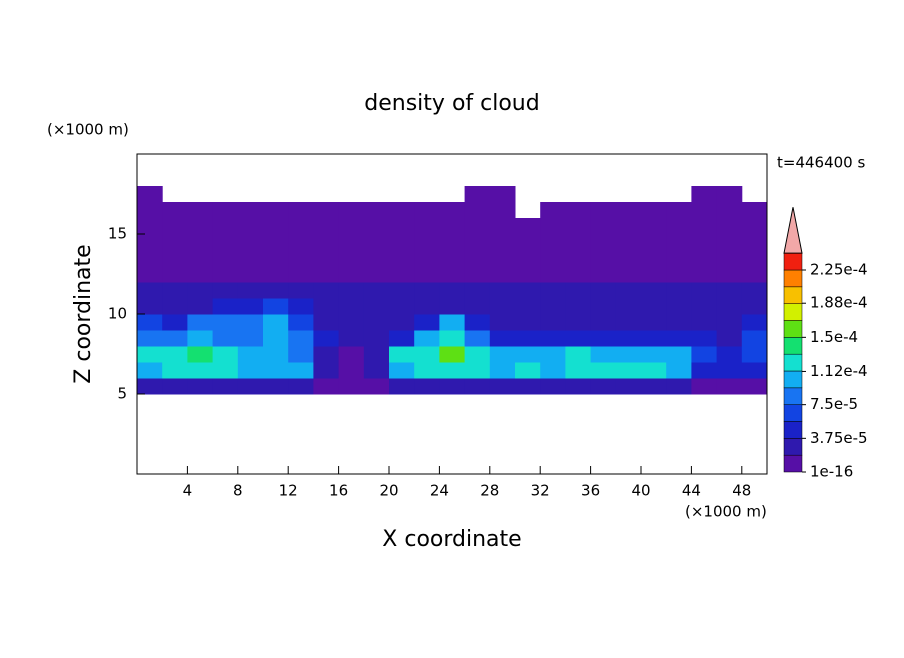  I want to click on x-tick-label: 16, so click(338, 491).